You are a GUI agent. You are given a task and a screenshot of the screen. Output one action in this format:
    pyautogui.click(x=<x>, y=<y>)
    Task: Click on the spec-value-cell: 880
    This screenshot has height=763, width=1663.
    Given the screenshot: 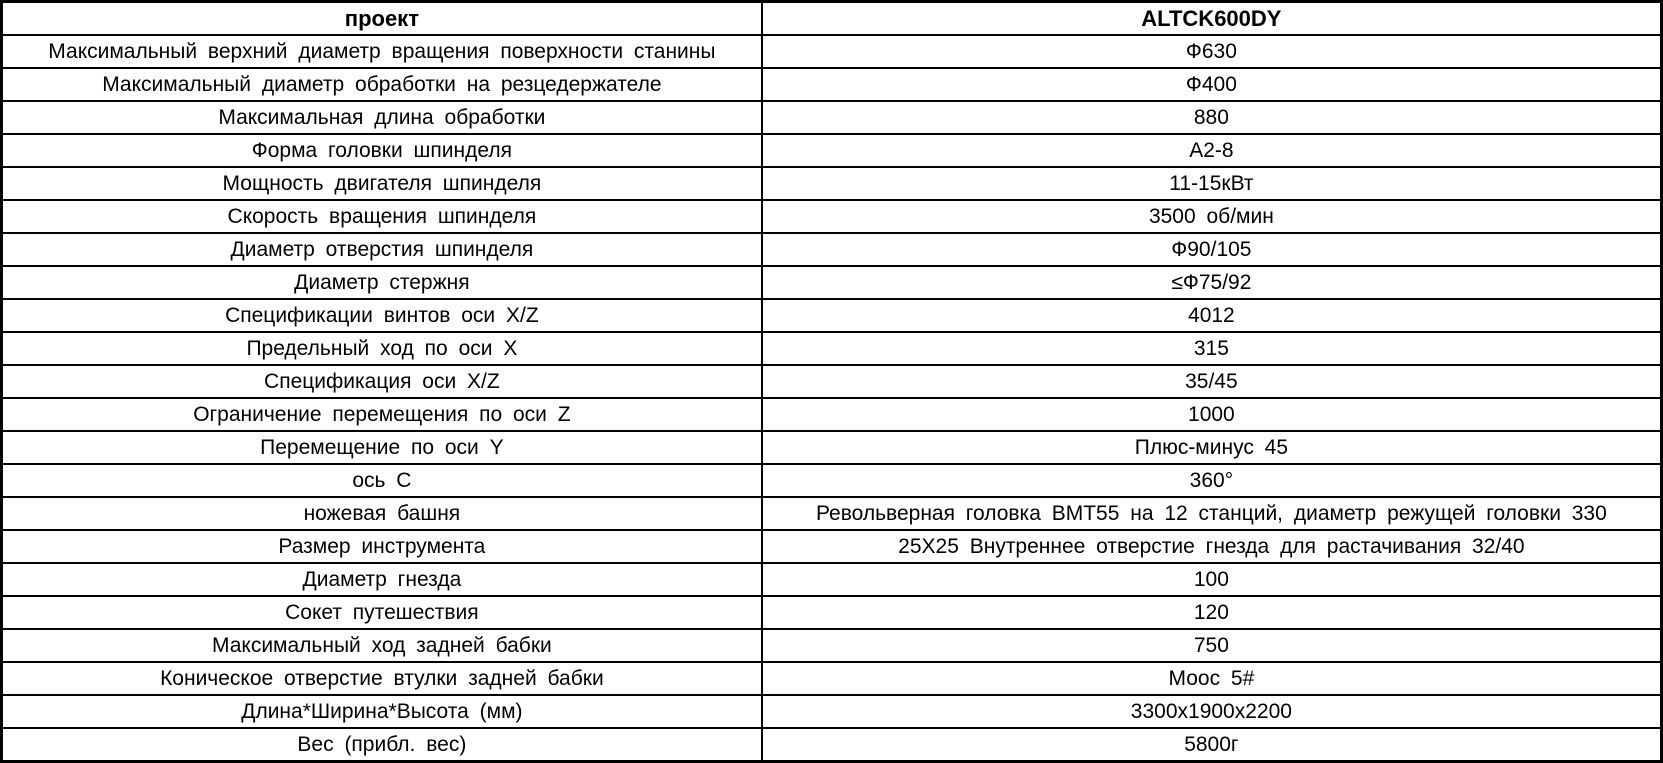 What is the action you would take?
    pyautogui.click(x=1211, y=117)
    